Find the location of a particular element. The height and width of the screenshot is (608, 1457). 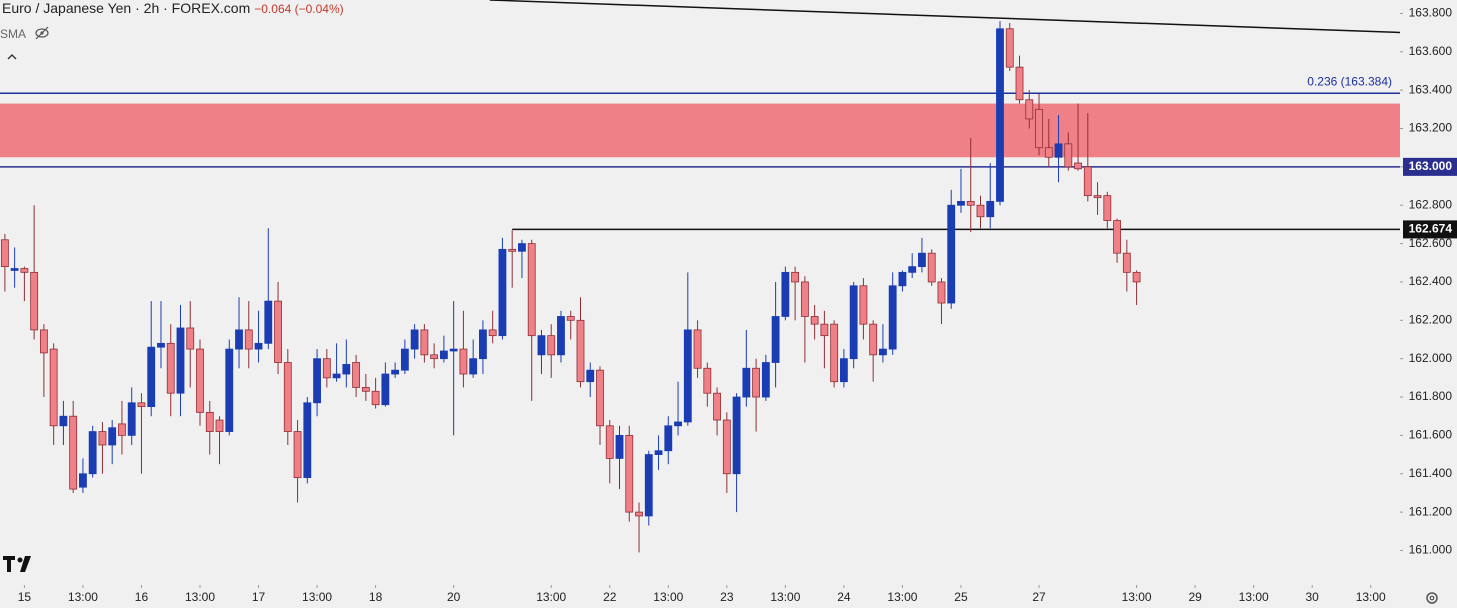

level-price-label: 162.674 is located at coordinates (1431, 229).